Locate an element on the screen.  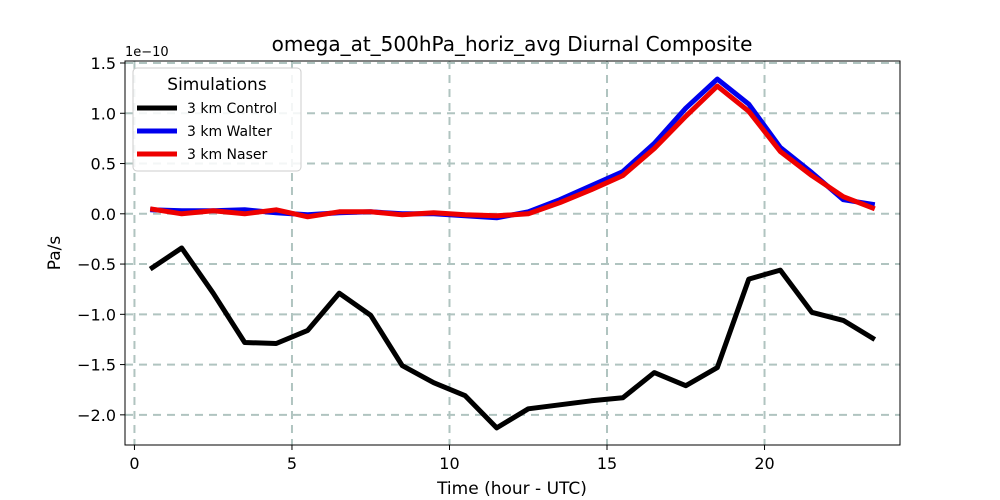
y-tick-label: −2.0 is located at coordinates (96, 415).